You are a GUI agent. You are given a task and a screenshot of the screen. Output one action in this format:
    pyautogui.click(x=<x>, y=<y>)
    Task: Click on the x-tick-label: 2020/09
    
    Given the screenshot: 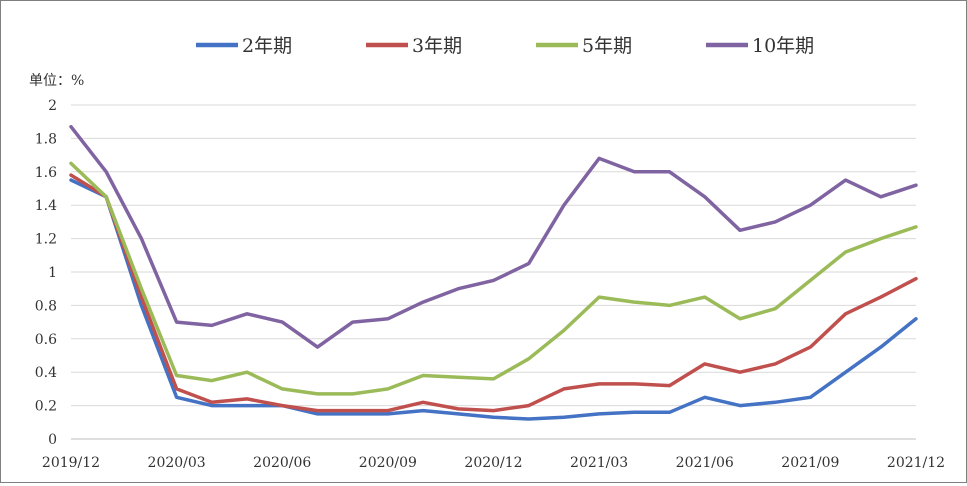 What is the action you would take?
    pyautogui.click(x=388, y=463)
    